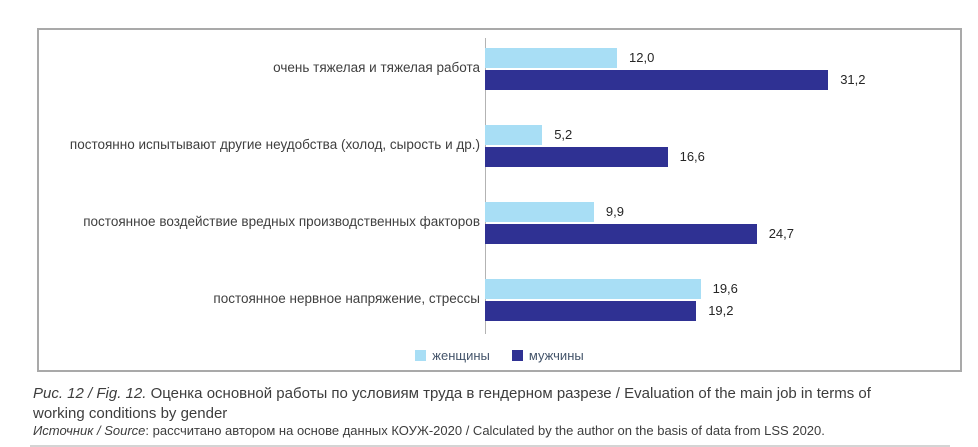 This screenshot has height=447, width=978. I want to click on value-label: 19,2, so click(721, 310).